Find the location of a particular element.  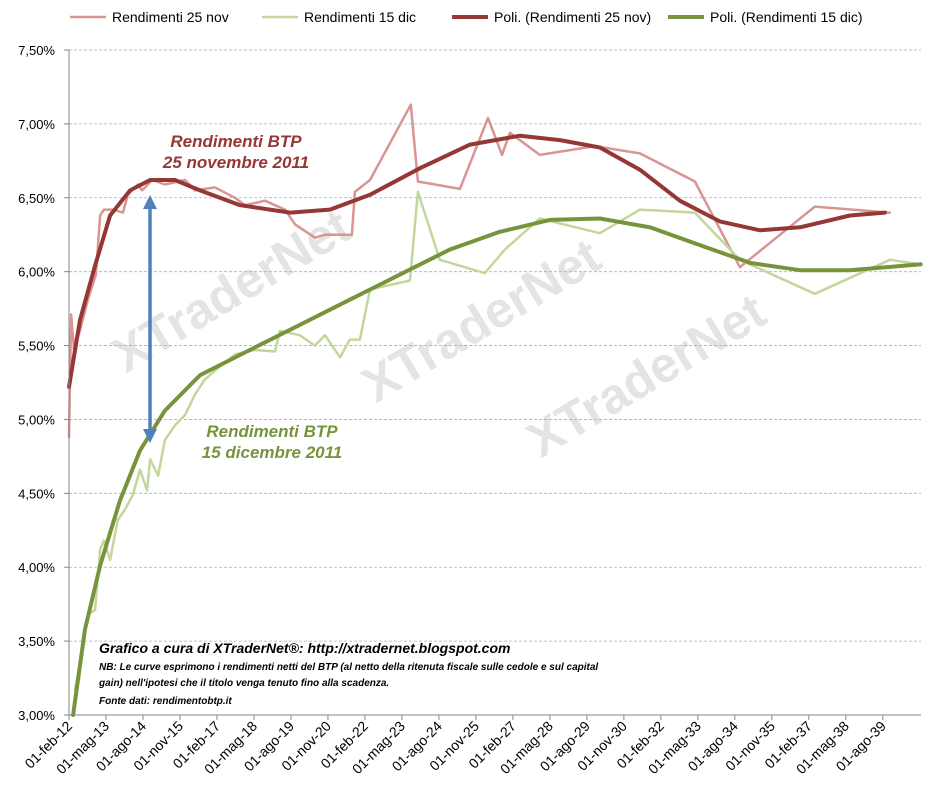

y-tick-label: 3,50% is located at coordinates (36, 641).